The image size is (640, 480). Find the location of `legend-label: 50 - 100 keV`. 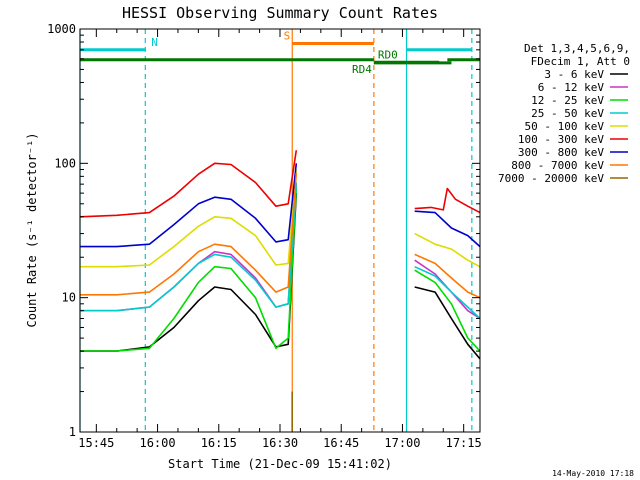

legend-label: 50 - 100 keV is located at coordinates (565, 126).